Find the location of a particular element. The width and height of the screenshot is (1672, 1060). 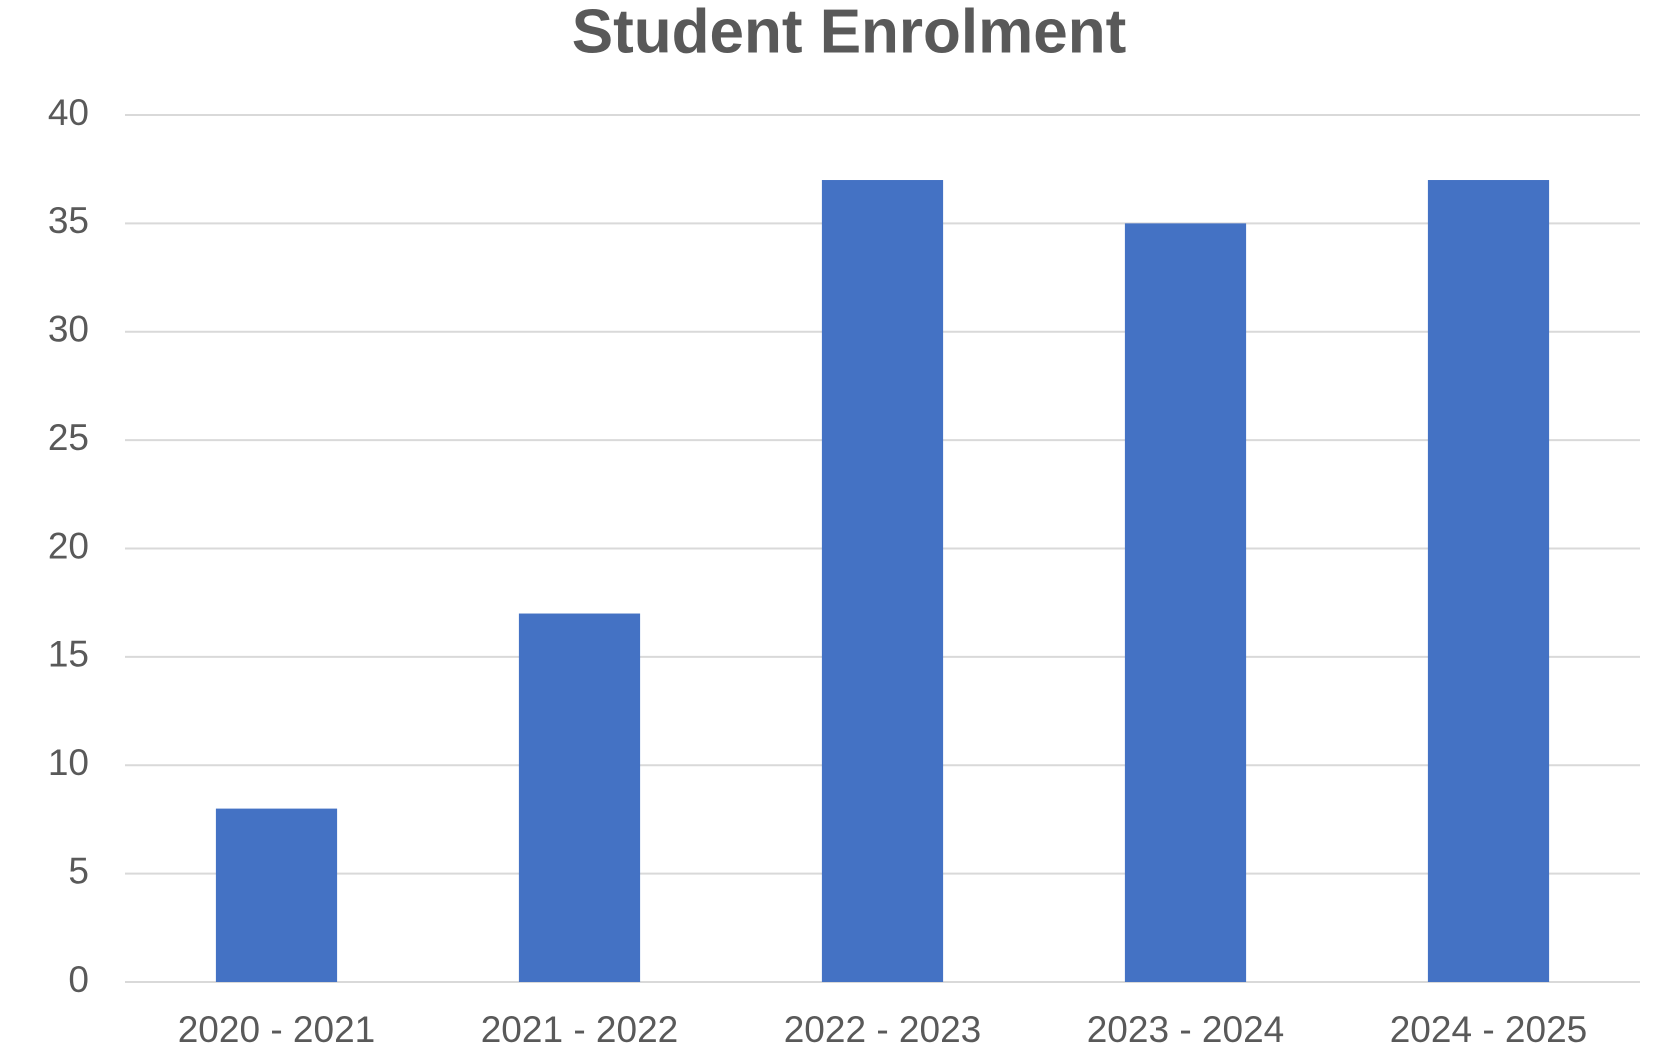

y-tick-label: 0 is located at coordinates (78, 979).